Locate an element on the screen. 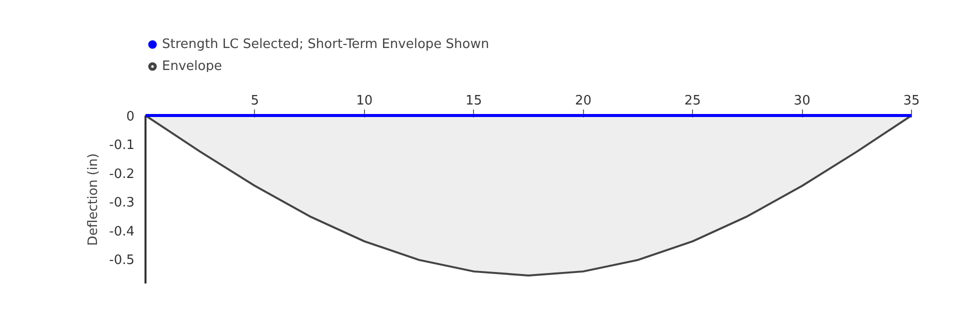  legend-label: Envelope is located at coordinates (192, 66).